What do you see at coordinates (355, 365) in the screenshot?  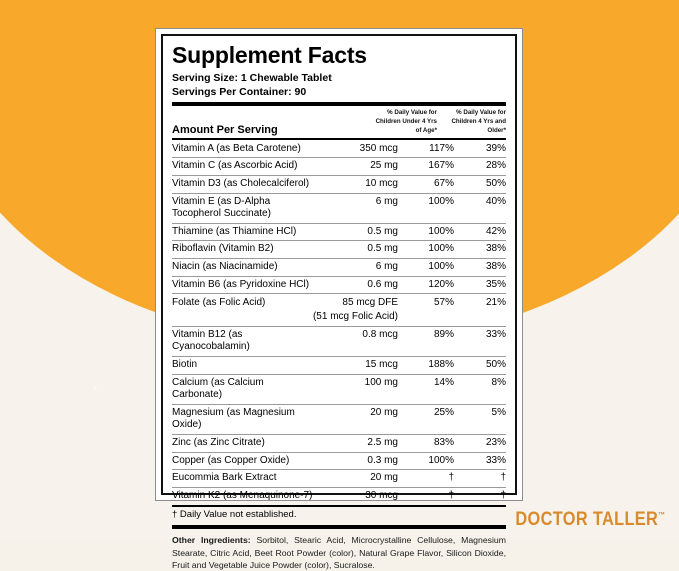 I see `nutrient-amount: 15 mcg` at bounding box center [355, 365].